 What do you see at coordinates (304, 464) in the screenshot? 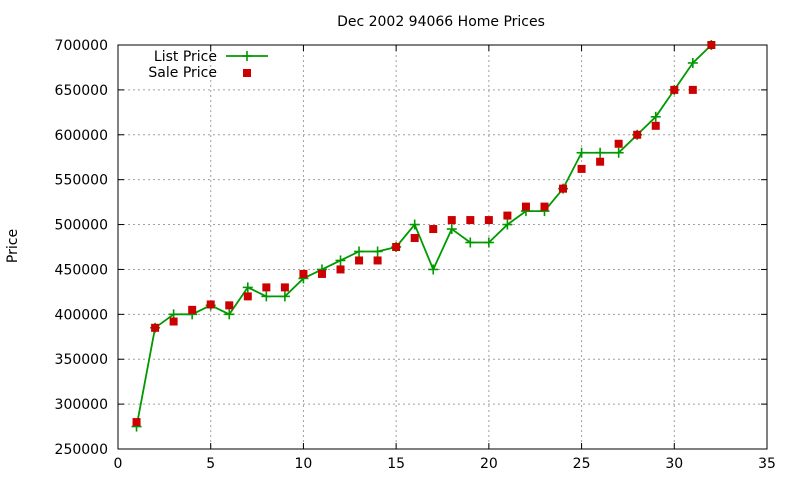
I see `x-tick-label: 10` at bounding box center [304, 464].